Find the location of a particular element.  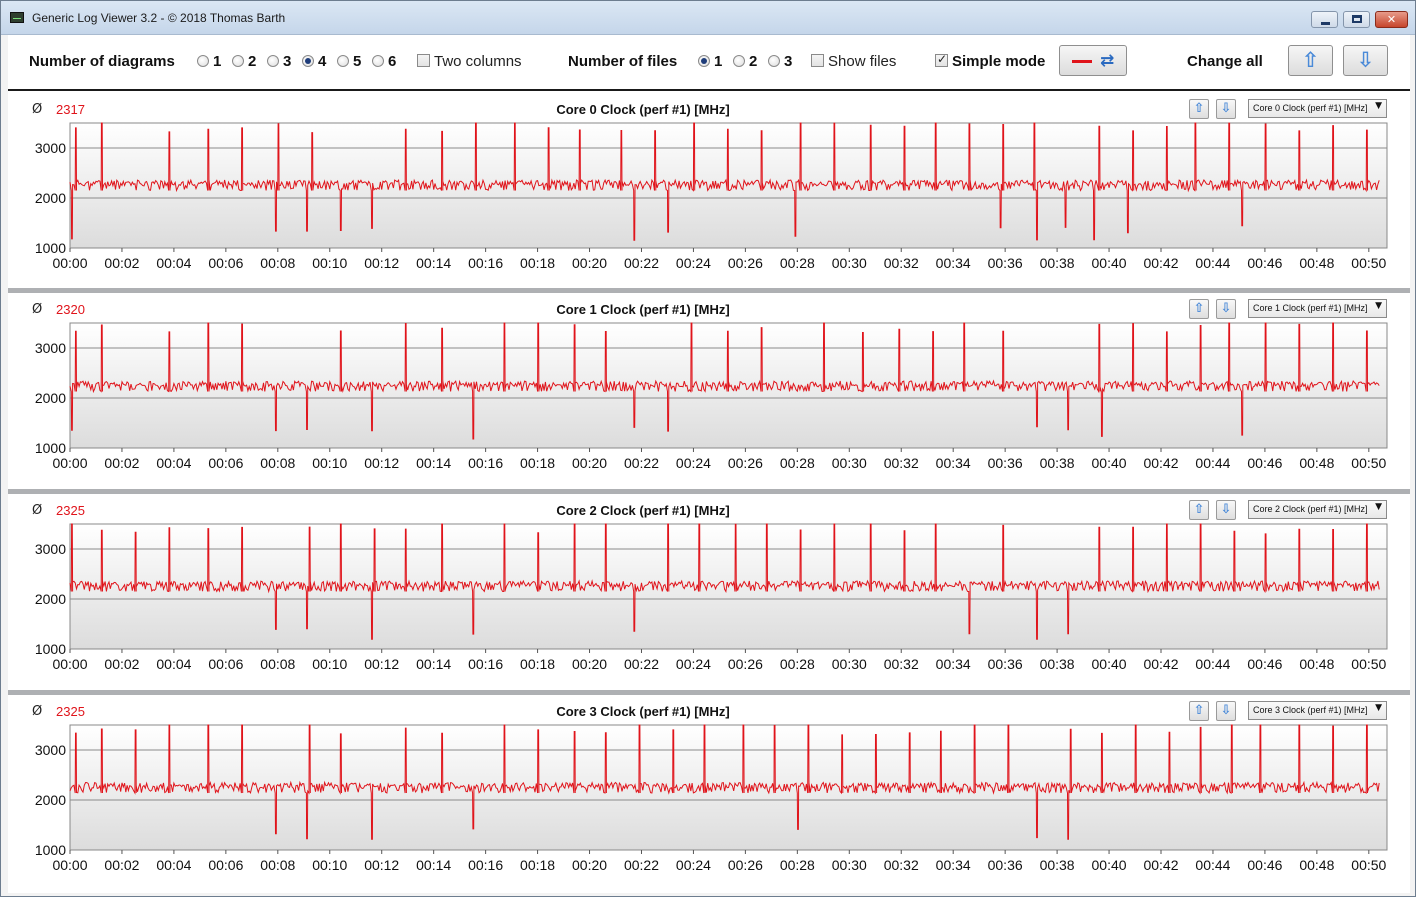

line-style-button: ⇄ is located at coordinates (1093, 60).